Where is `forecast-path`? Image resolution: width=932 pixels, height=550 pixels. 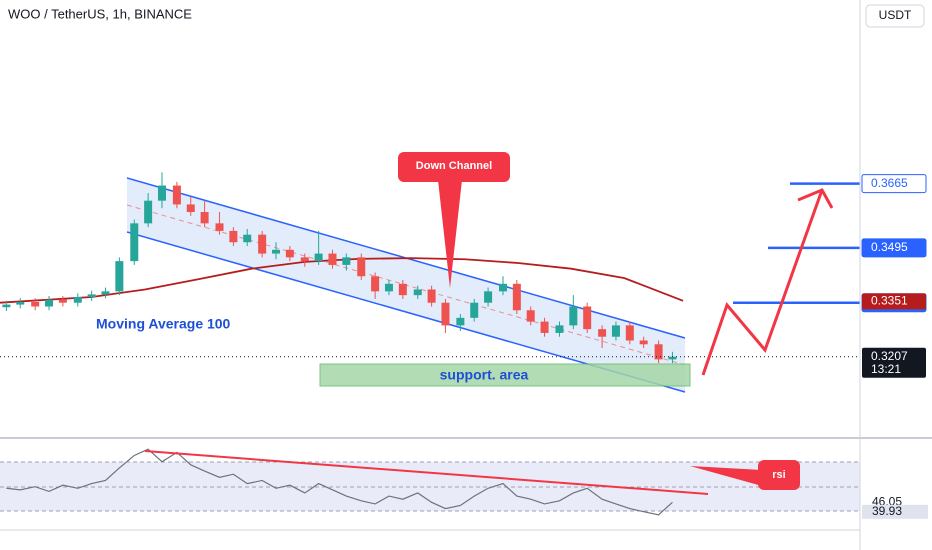 forecast-path is located at coordinates (762, 282).